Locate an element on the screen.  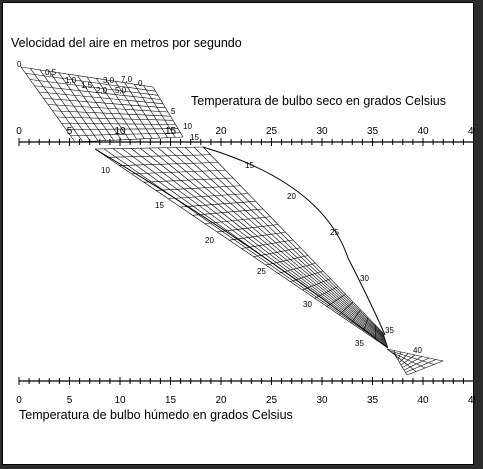
upper-grid-label: 10 is located at coordinates (187, 126).